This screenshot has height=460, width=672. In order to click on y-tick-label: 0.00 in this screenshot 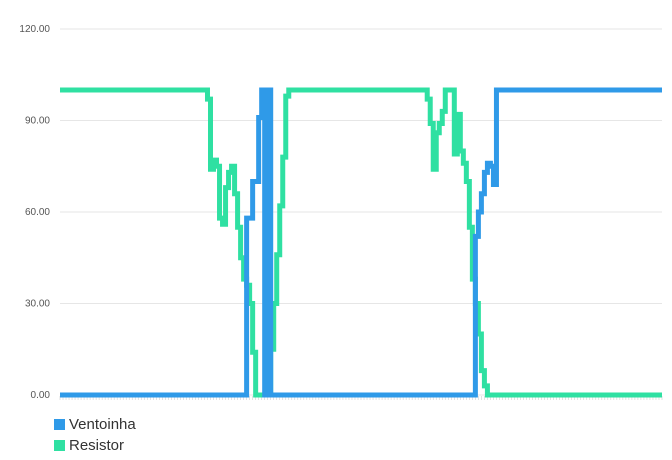, I will do `click(41, 395)`.